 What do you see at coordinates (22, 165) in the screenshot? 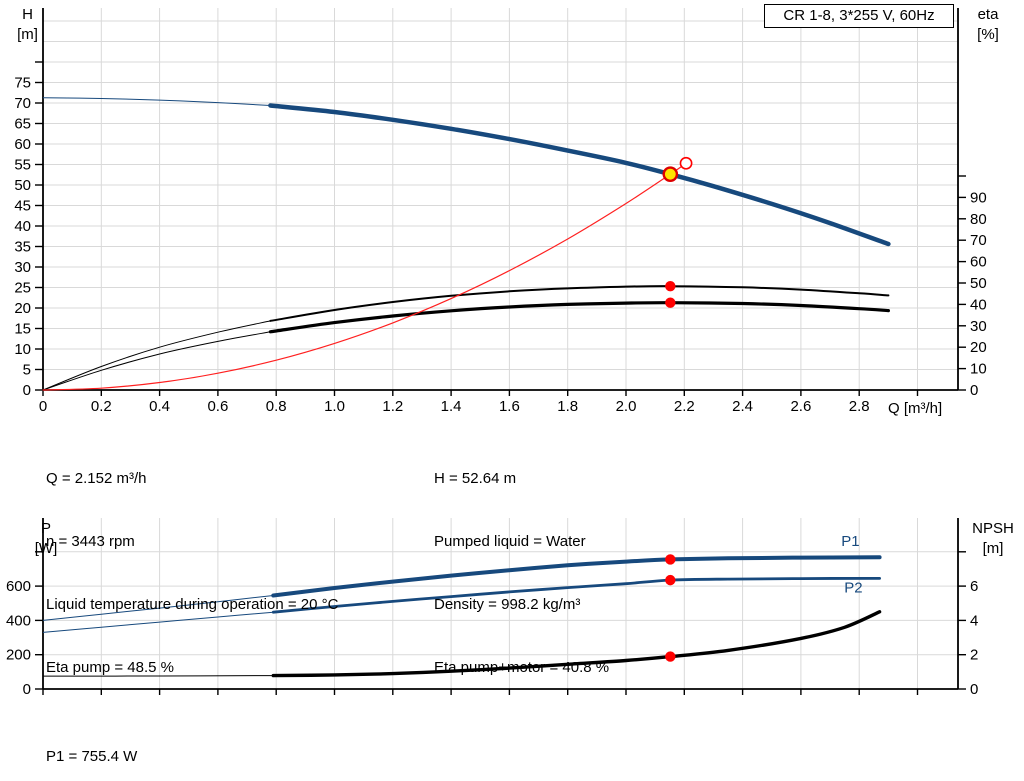
I see `left-tick-label: 55` at bounding box center [22, 165].